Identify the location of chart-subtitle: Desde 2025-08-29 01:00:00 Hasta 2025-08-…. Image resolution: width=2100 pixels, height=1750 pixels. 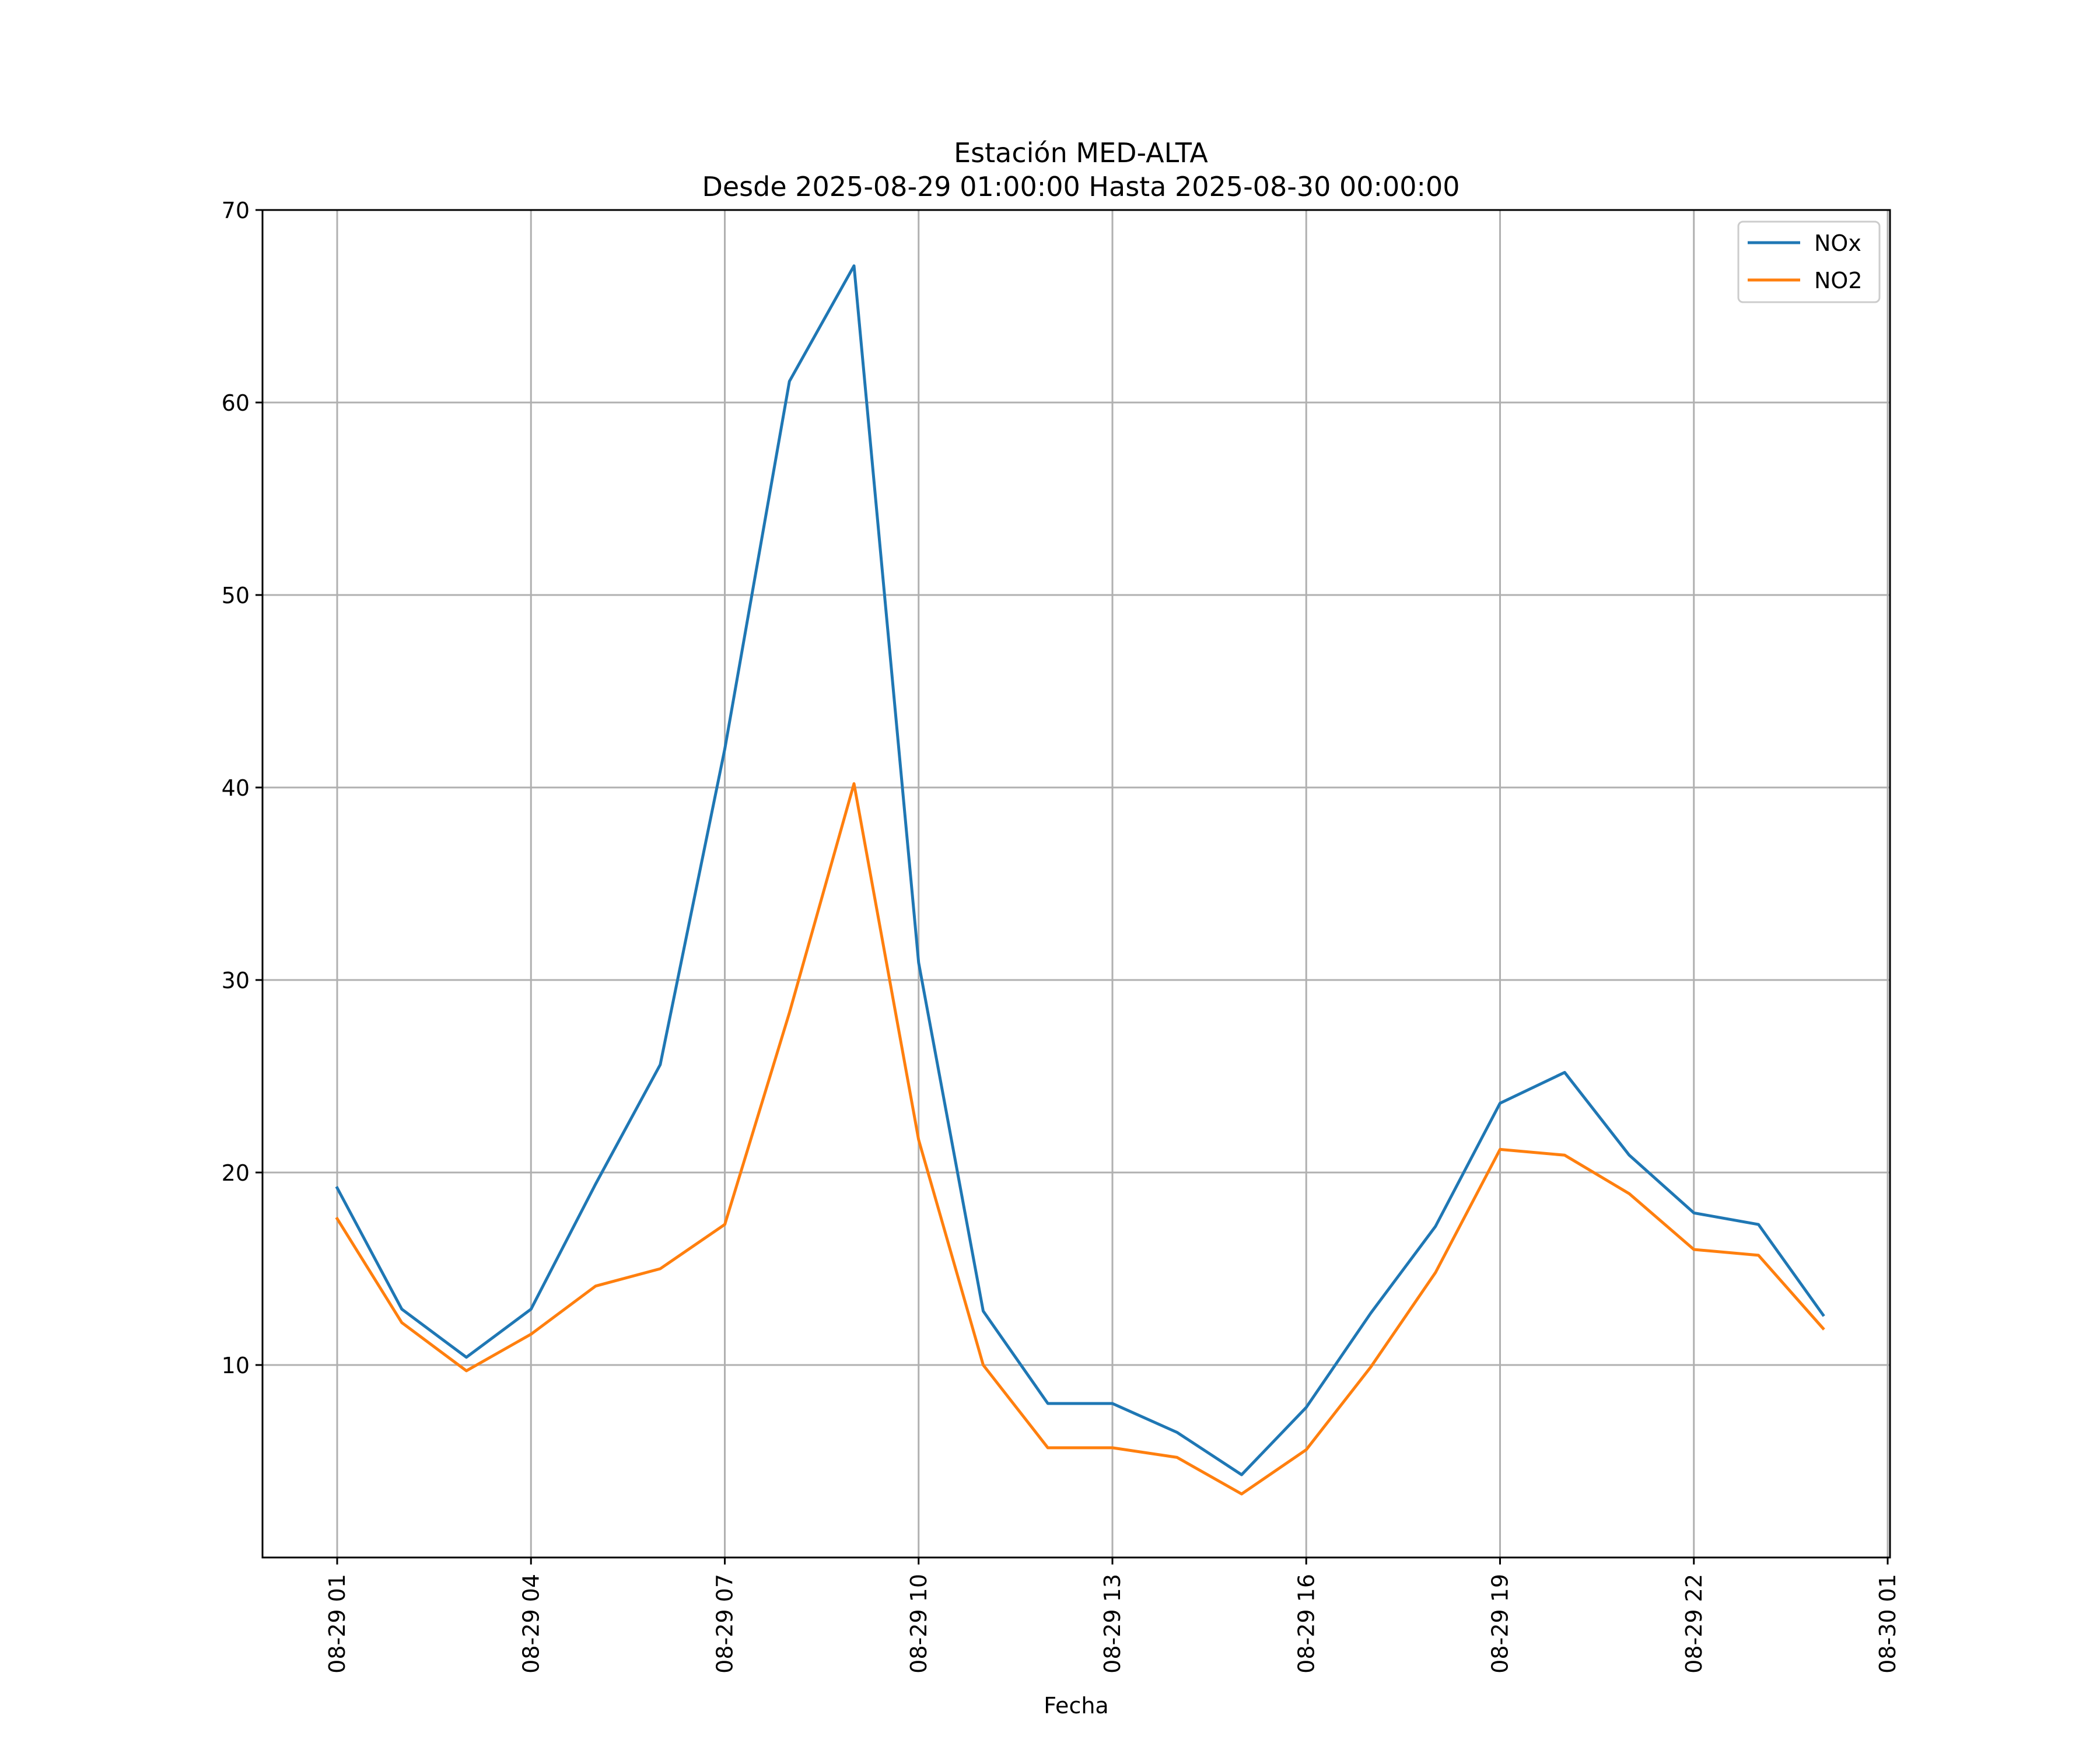
(1081, 187).